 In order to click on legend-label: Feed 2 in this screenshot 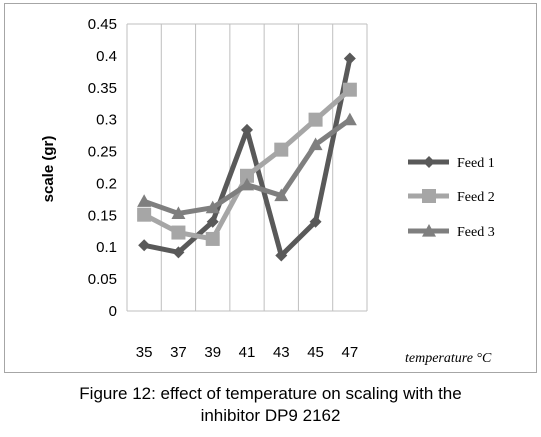, I will do `click(476, 197)`.